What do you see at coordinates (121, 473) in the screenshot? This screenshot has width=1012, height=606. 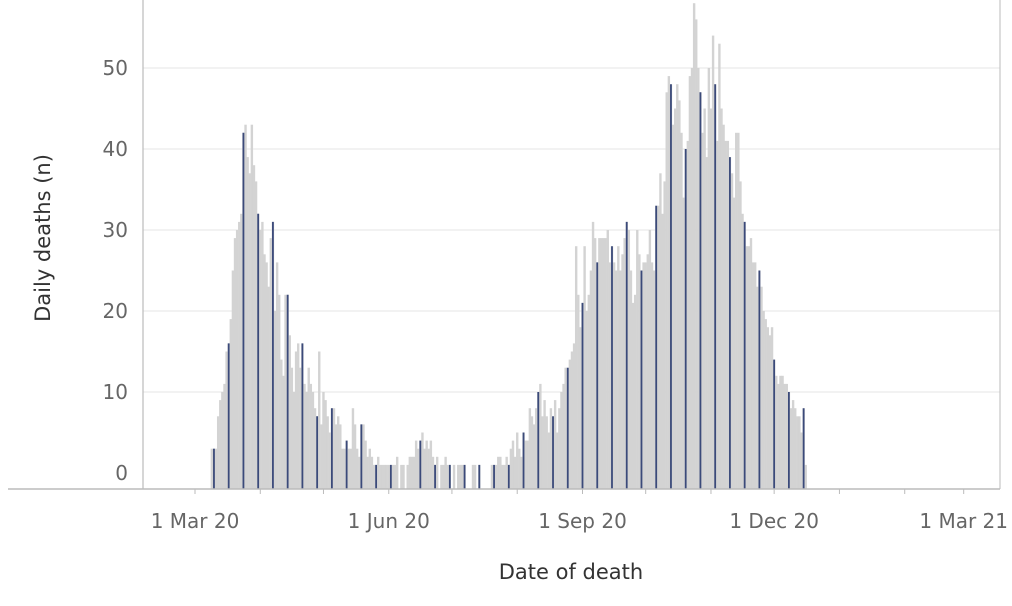 I see `y-tick-label: 0` at bounding box center [121, 473].